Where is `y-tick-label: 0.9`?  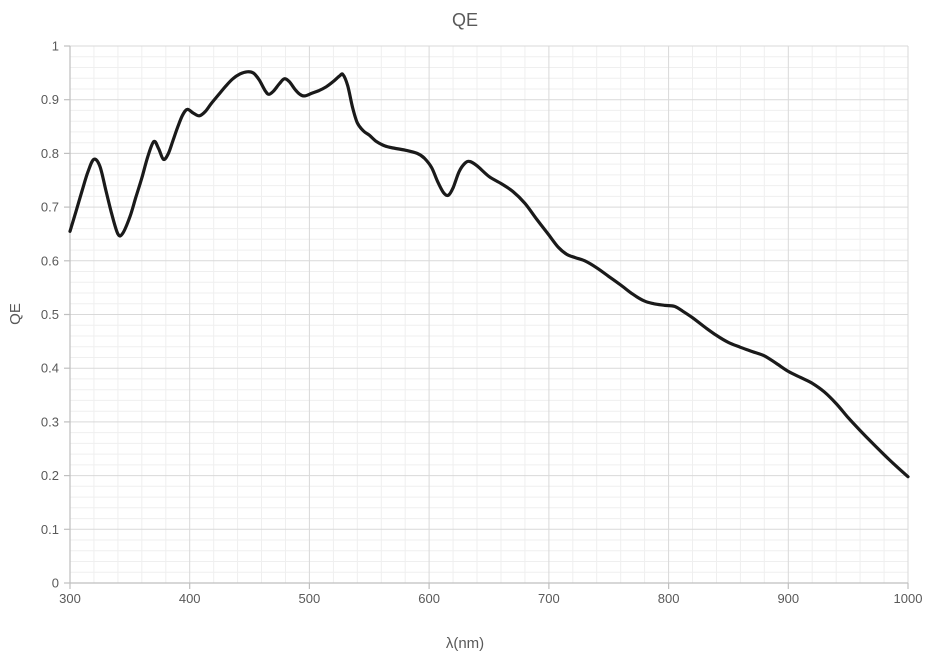 y-tick-label: 0.9 is located at coordinates (50, 99).